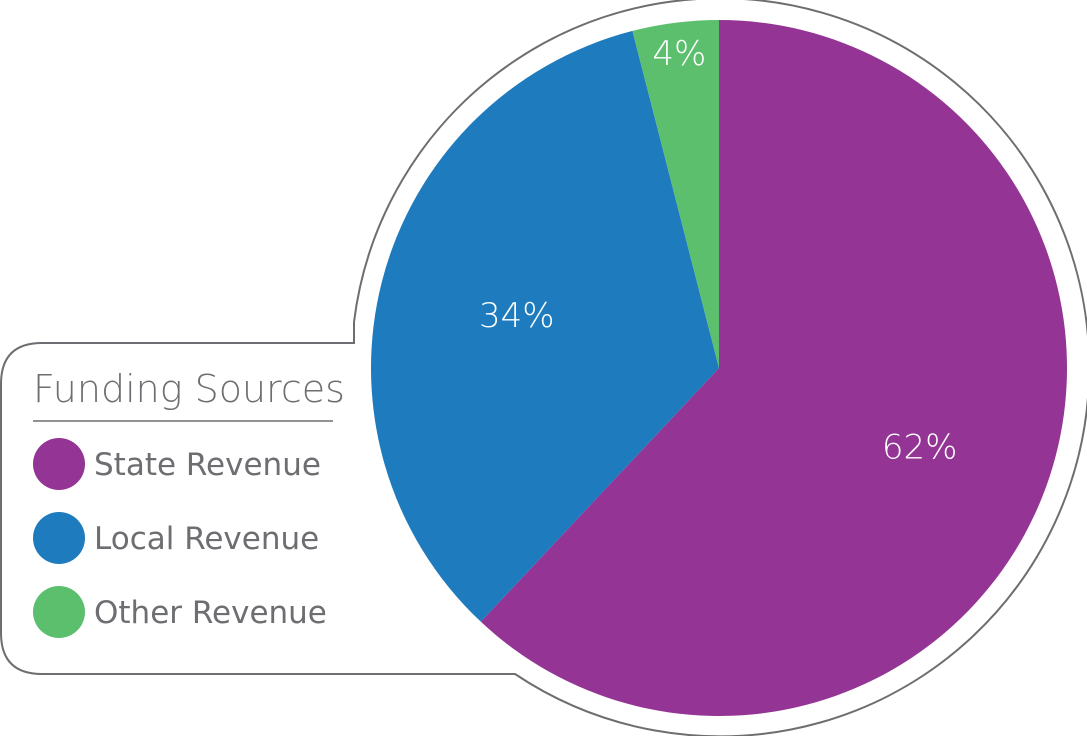 The width and height of the screenshot is (1087, 736). I want to click on legend-swatch-other-revenue, so click(59, 612).